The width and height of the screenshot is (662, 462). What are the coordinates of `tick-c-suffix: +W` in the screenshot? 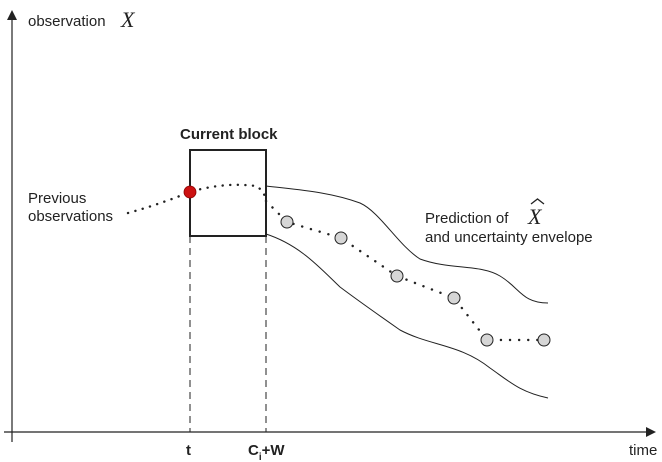 It's located at (274, 450).